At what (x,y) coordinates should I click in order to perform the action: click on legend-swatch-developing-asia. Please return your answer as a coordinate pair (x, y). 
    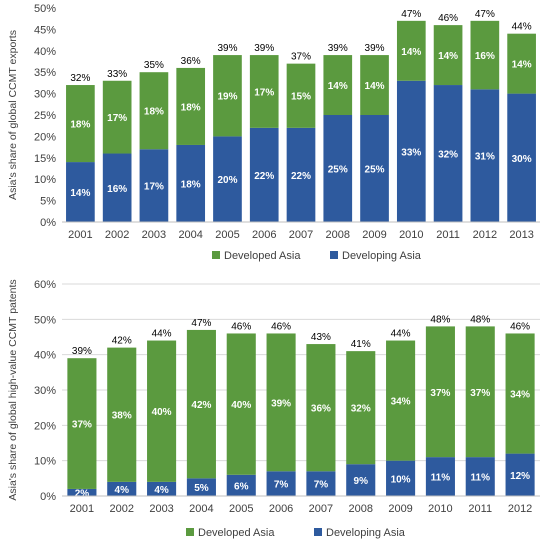
    Looking at the image, I should click on (334, 255).